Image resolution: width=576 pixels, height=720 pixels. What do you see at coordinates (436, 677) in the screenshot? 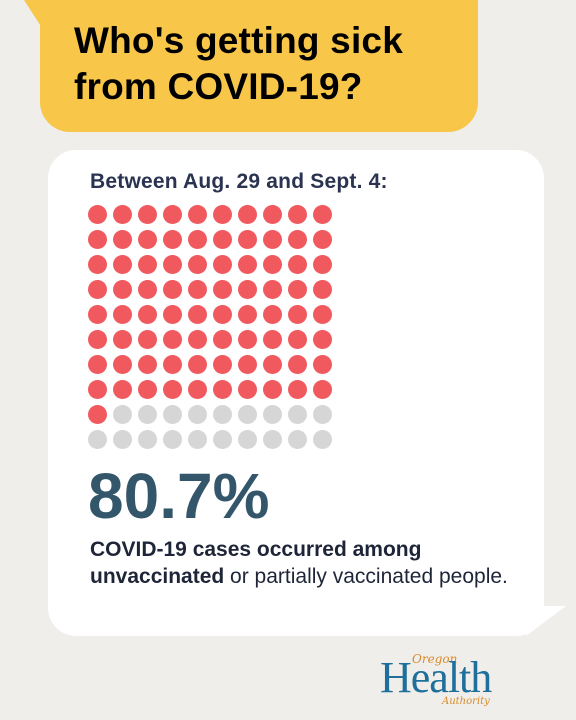
I see `logo-health-text: Health` at bounding box center [436, 677].